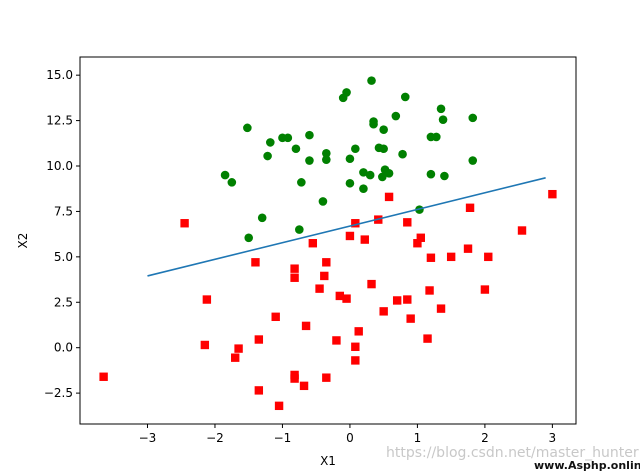  I want to click on fit-line, so click(346, 227).